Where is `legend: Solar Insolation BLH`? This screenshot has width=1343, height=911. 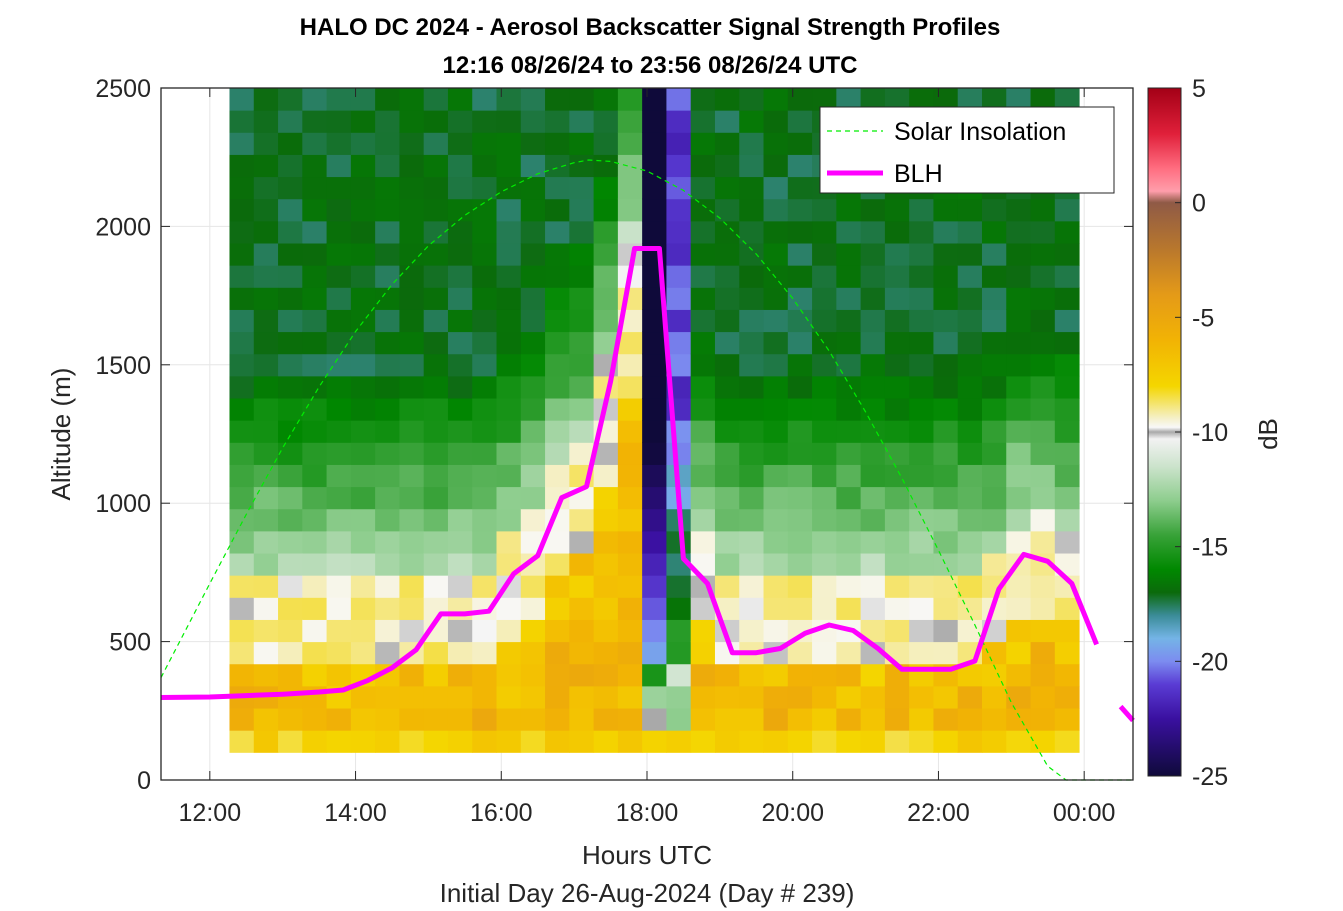 legend: Solar Insolation BLH is located at coordinates (967, 150).